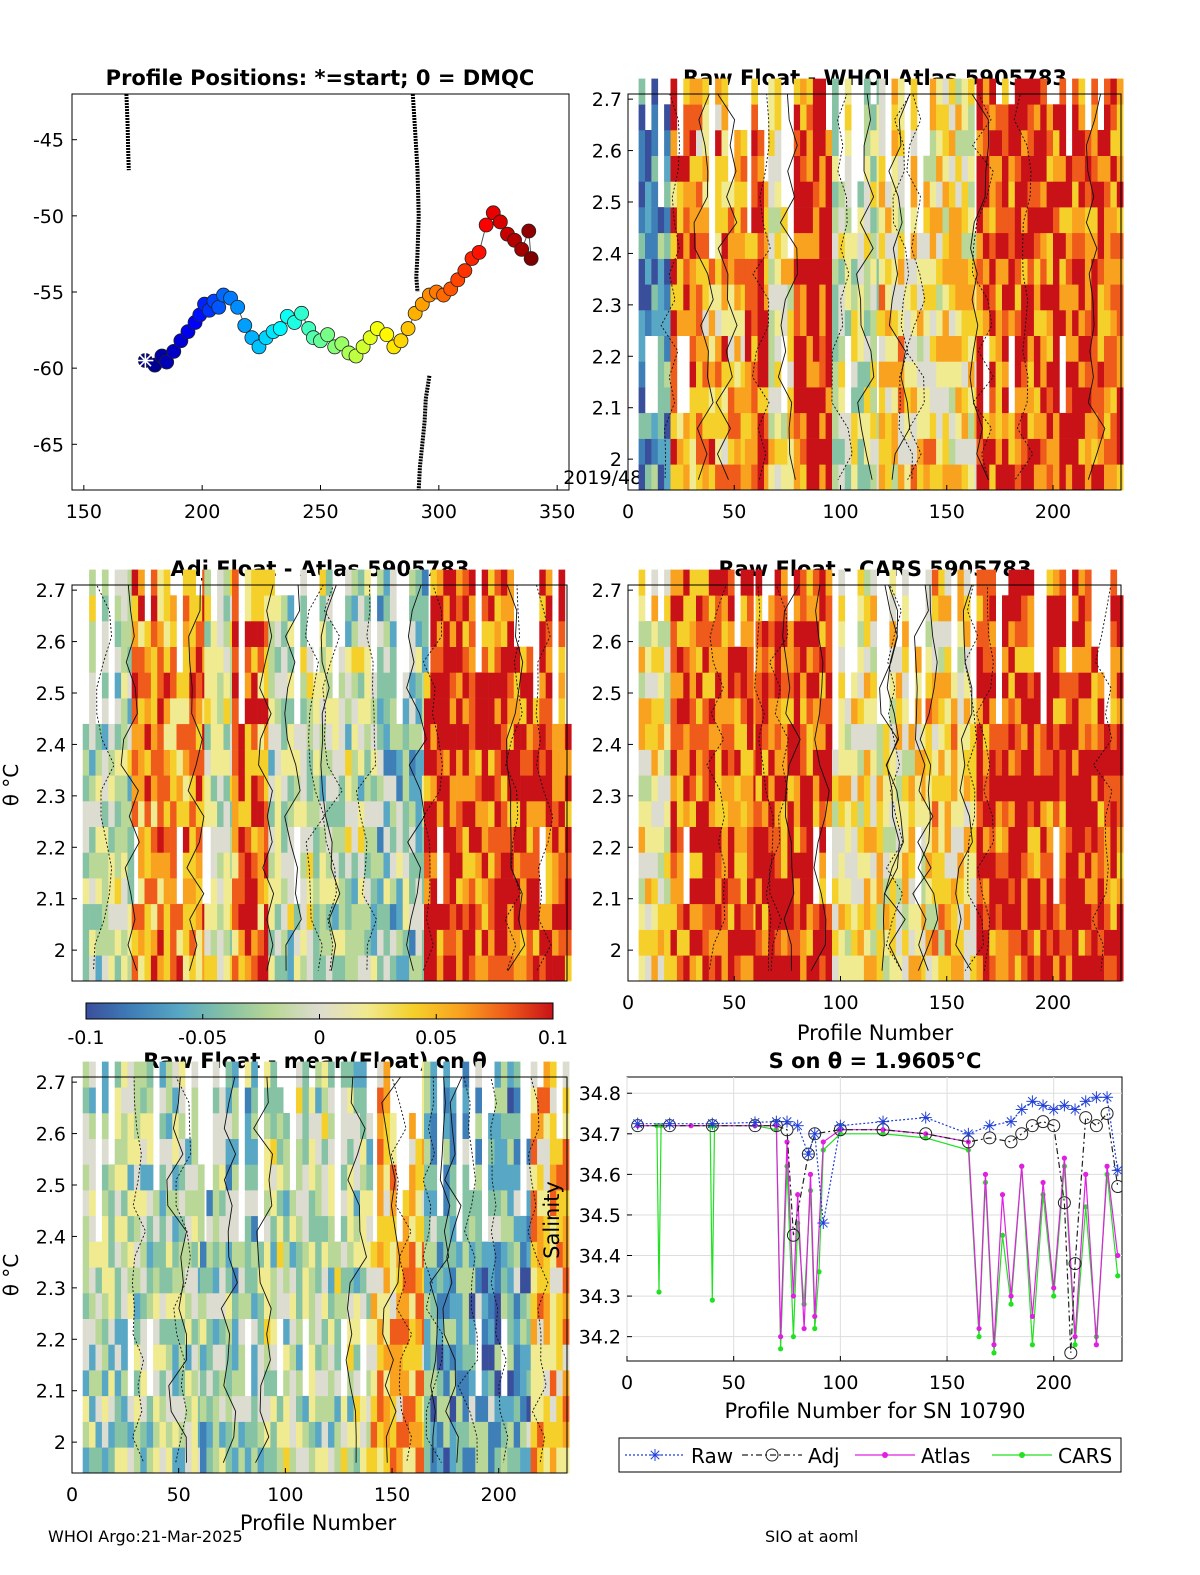  Describe the element at coordinates (285, 1495) in the screenshot. I see `x-tick-label: 100` at that location.